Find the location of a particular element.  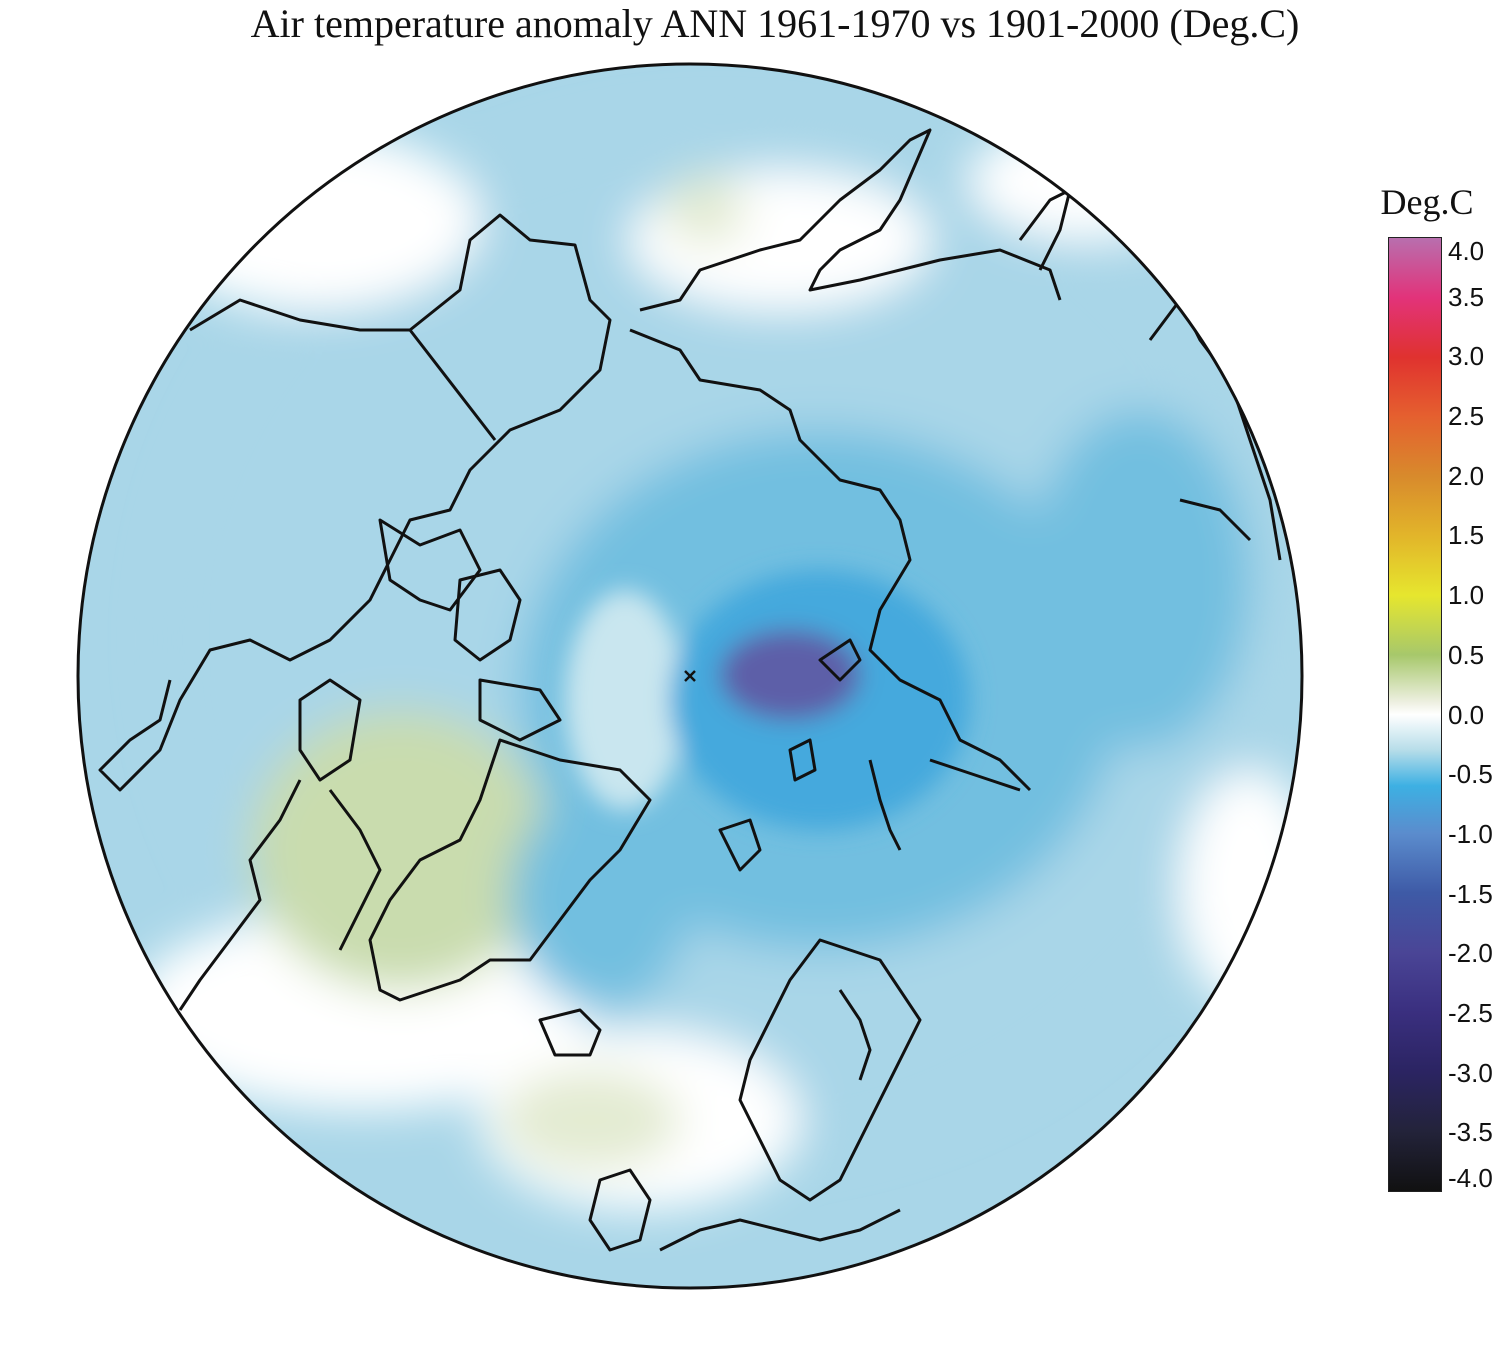

anomaly-region-coldest is located at coordinates (790, 675).